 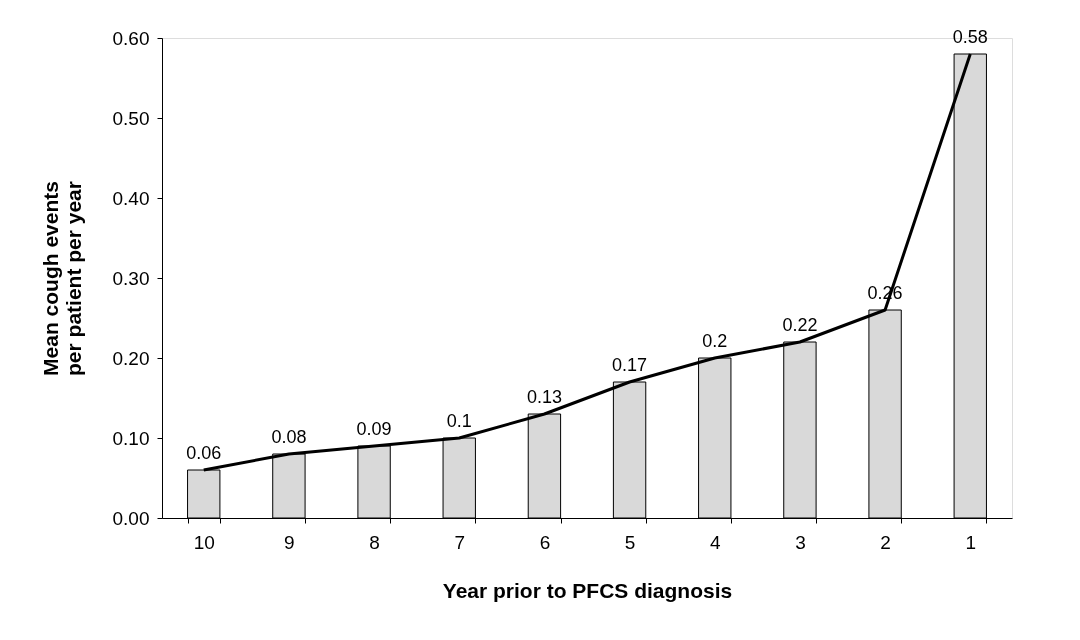 What do you see at coordinates (544, 397) in the screenshot?
I see `data-label: 0.13` at bounding box center [544, 397].